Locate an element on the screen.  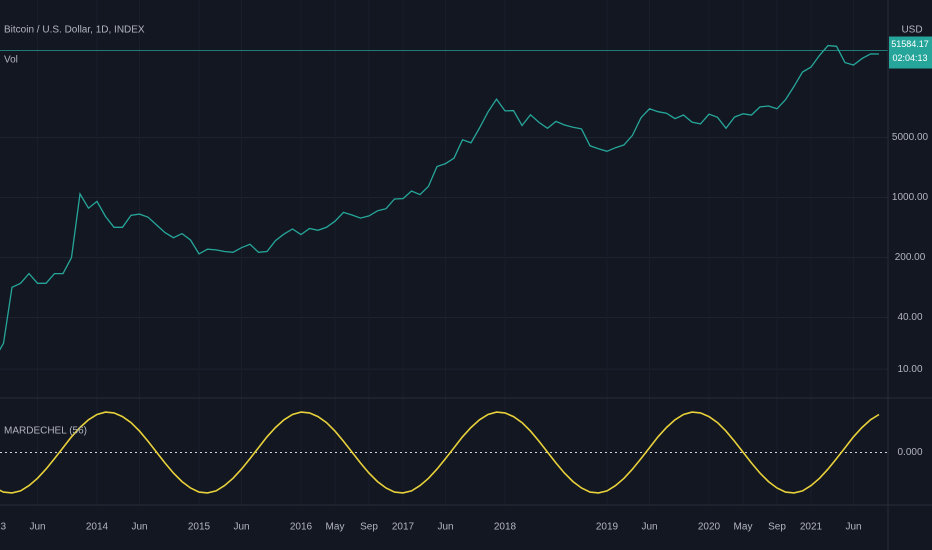
x-tick-label: 2015 is located at coordinates (199, 527).